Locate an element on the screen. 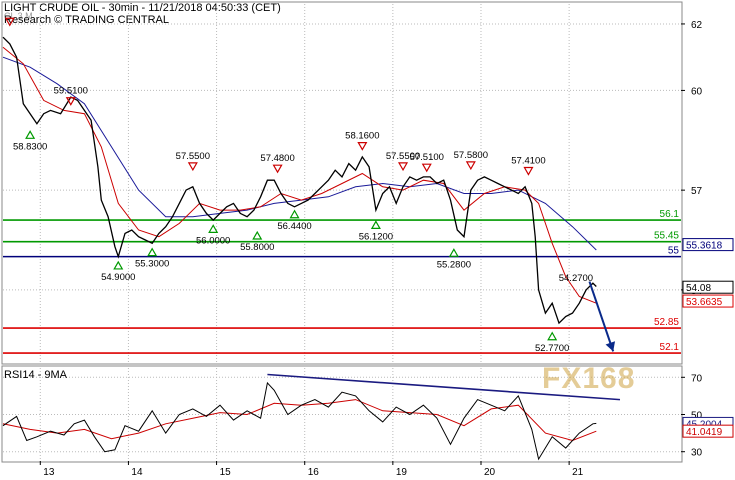  x-tick-label-21: 21 is located at coordinates (578, 472).